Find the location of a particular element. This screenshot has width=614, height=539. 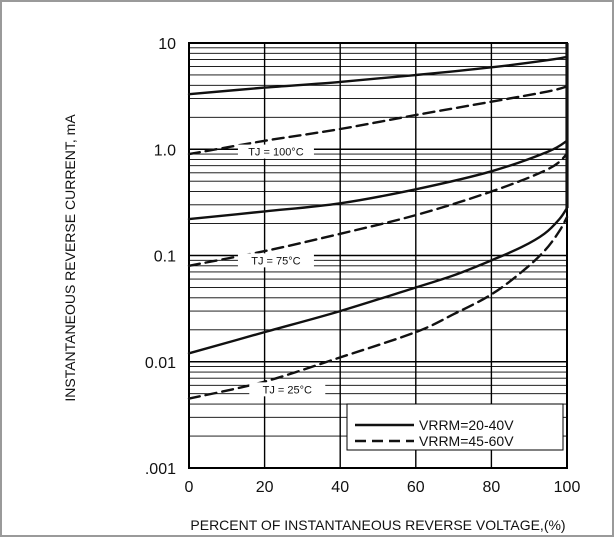

y-tick-label: 10 is located at coordinates (167, 44).